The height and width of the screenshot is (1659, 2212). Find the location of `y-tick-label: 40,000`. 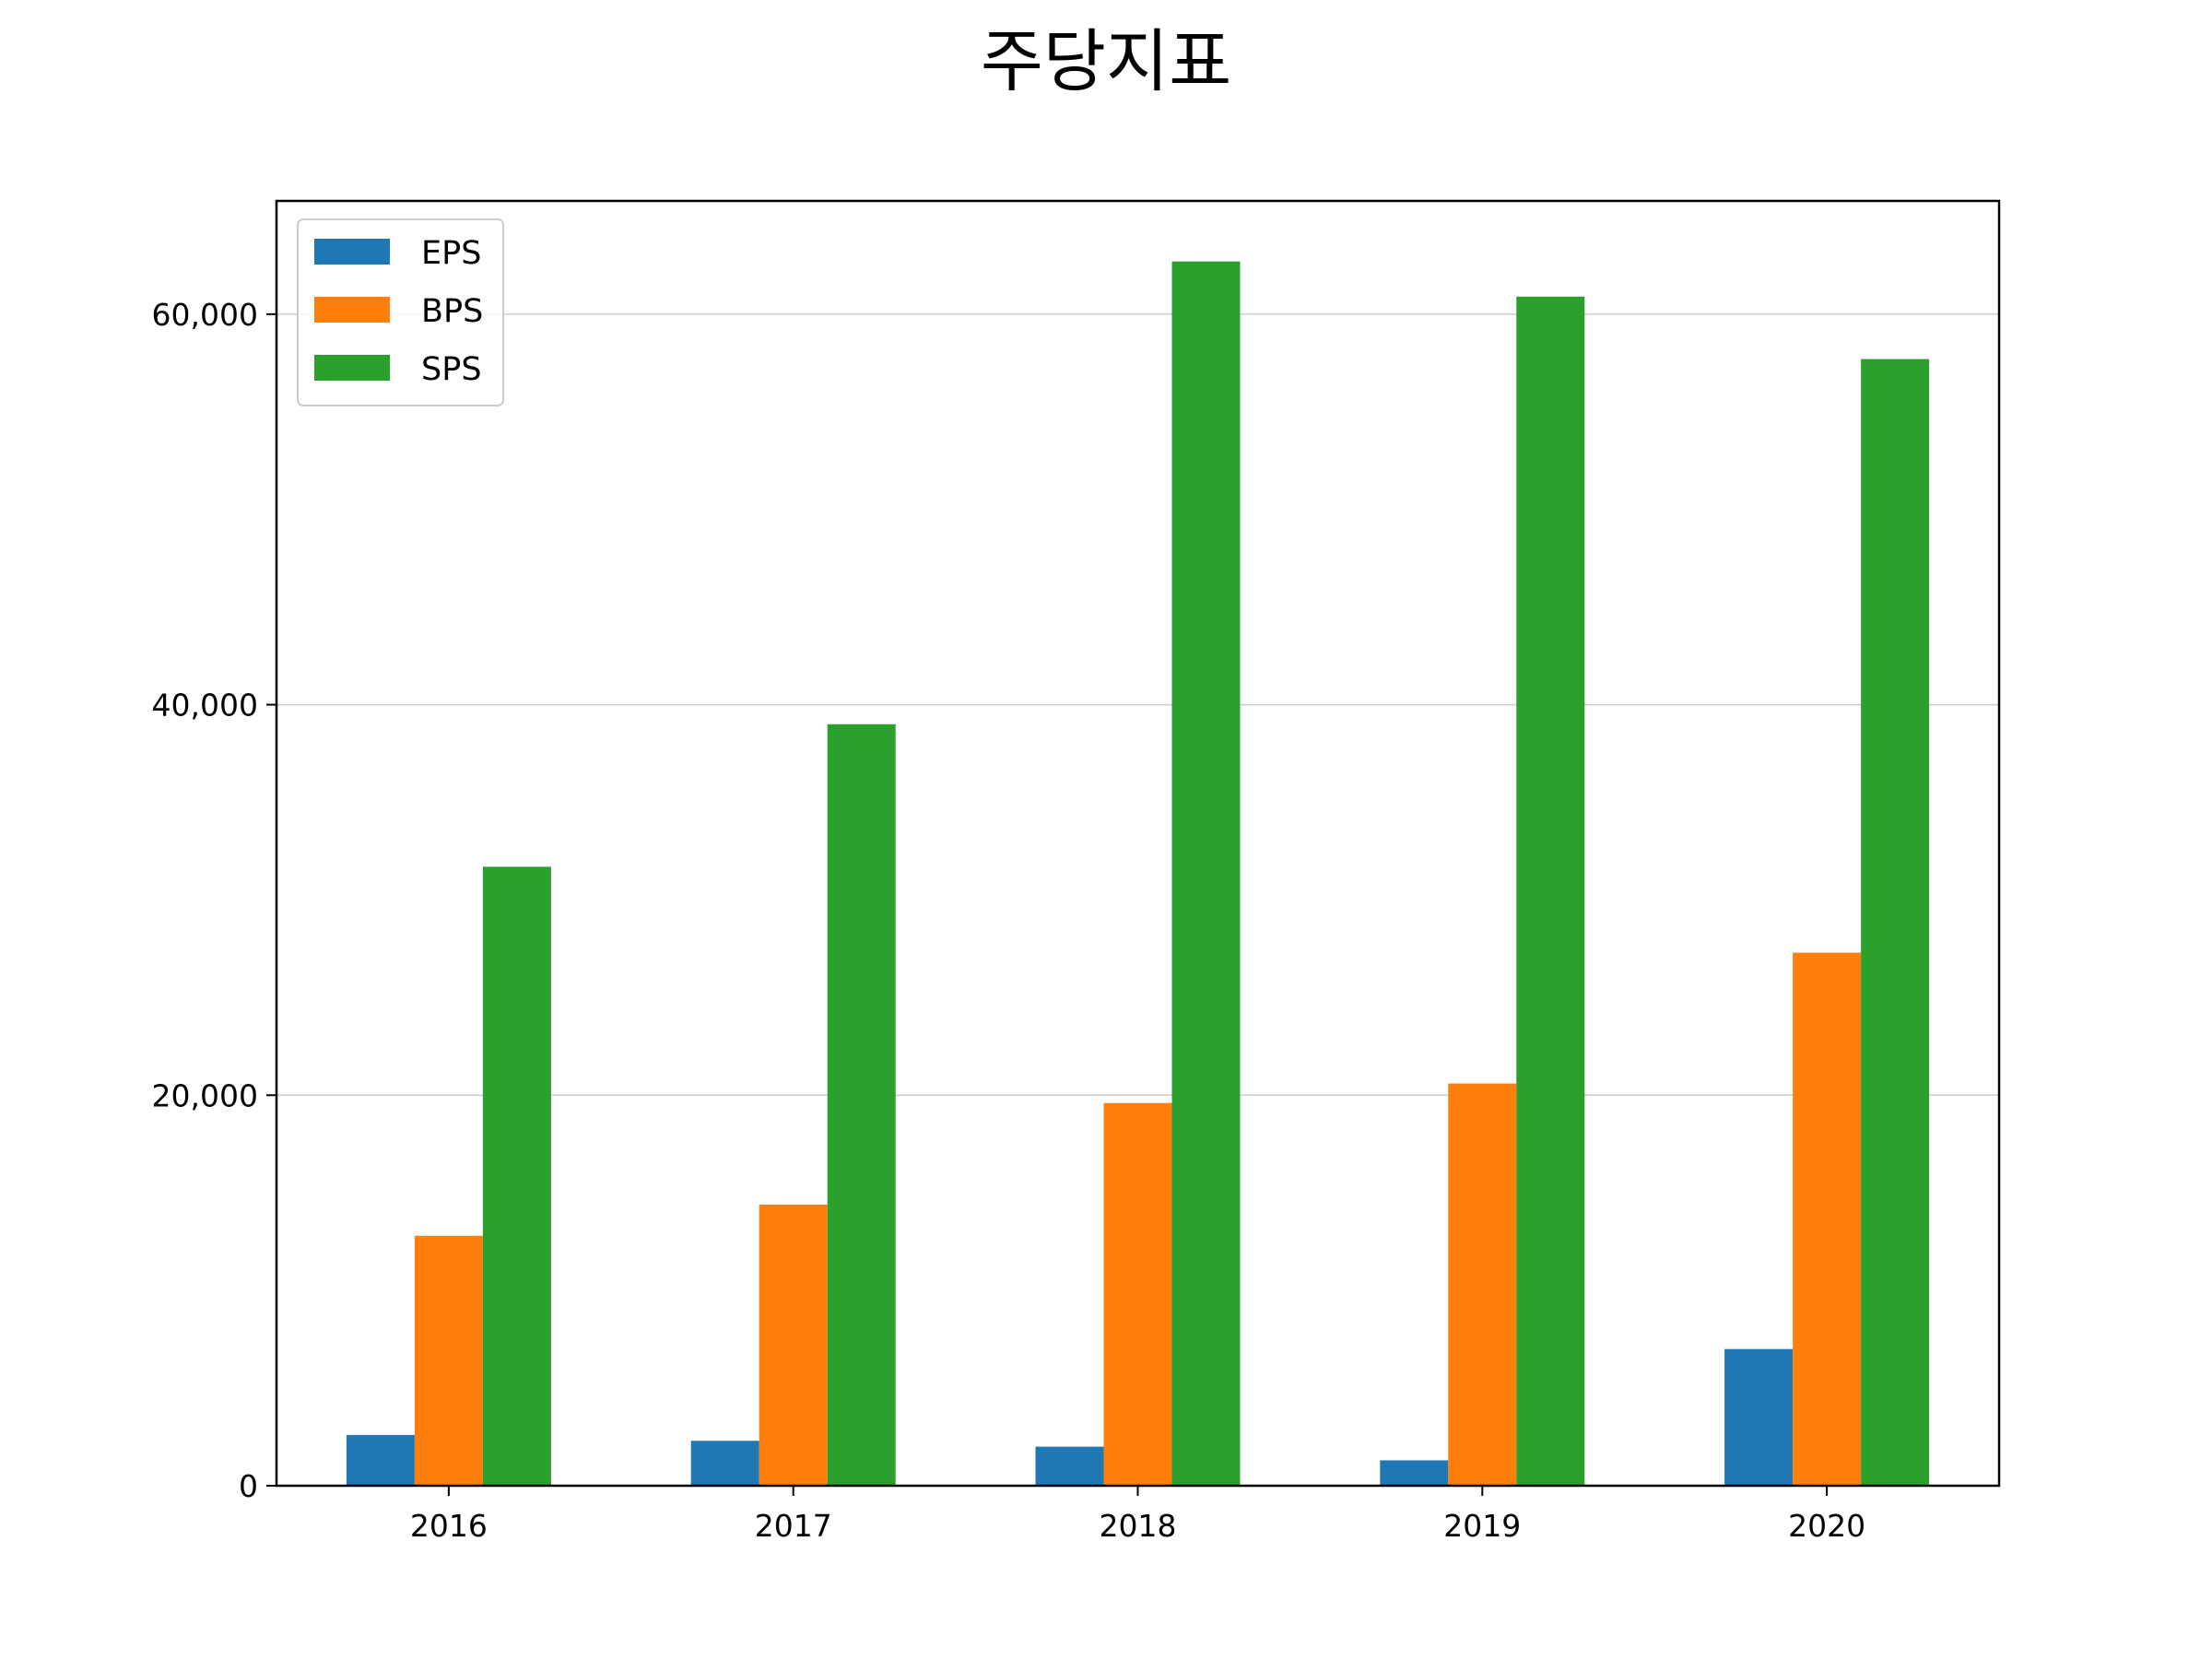

y-tick-label: 40,000 is located at coordinates (205, 706).